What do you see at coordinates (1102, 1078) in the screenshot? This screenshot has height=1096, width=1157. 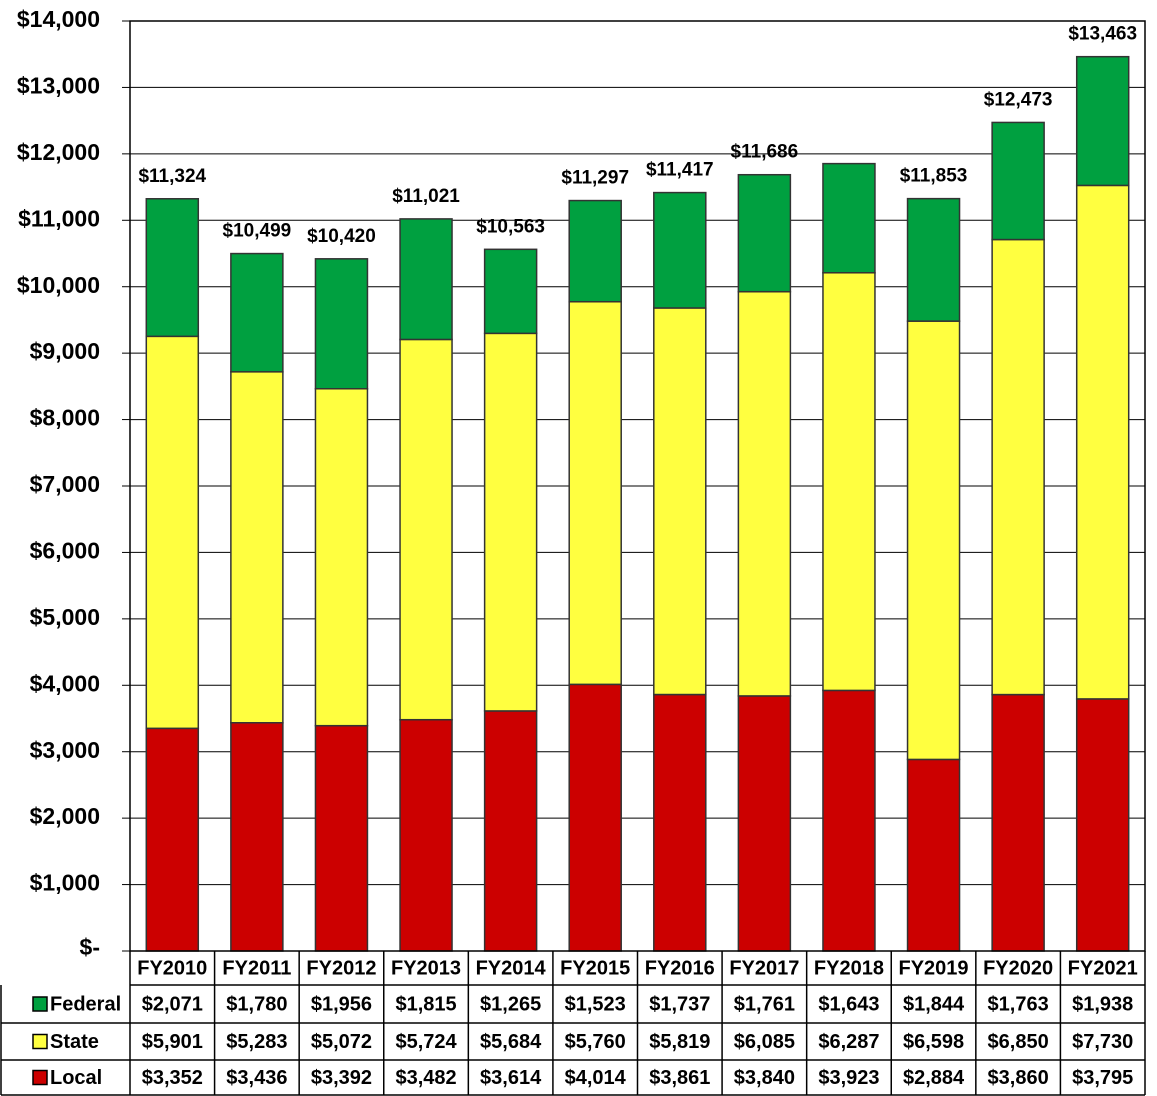 I see `table-value: $3,795` at bounding box center [1102, 1078].